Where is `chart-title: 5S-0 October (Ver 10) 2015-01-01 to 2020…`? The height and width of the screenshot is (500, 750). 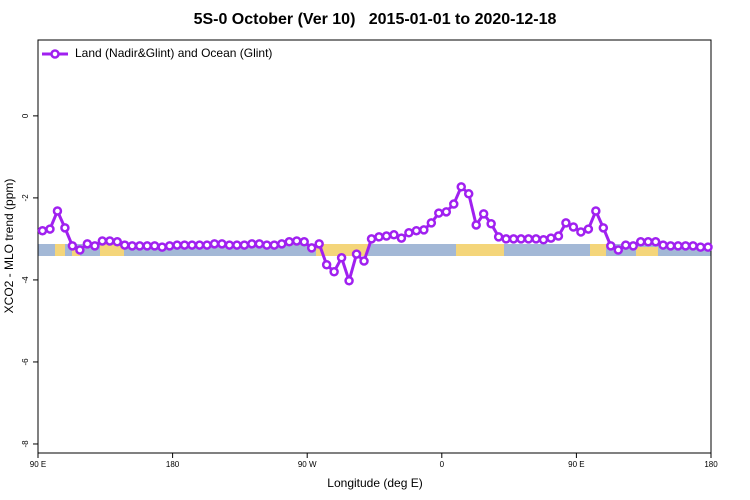
chart-title: 5S-0 October (Ver 10) 2015-01-01 to 2020… is located at coordinates (375, 19).